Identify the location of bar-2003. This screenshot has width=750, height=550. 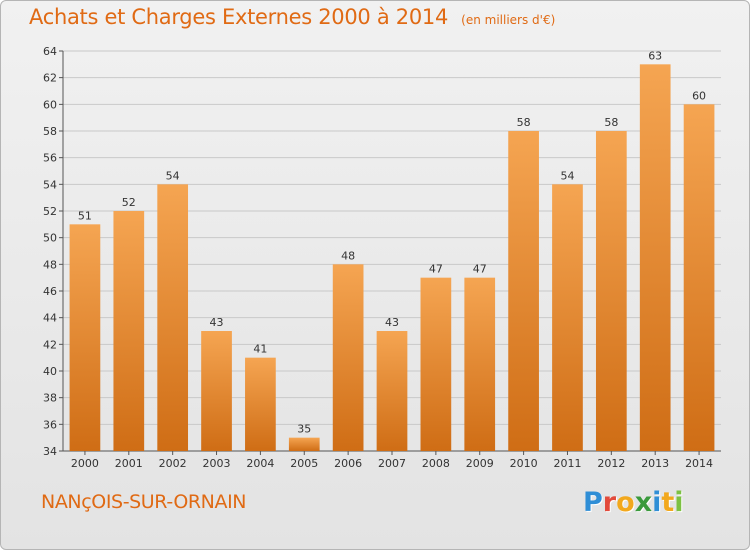
(216, 391).